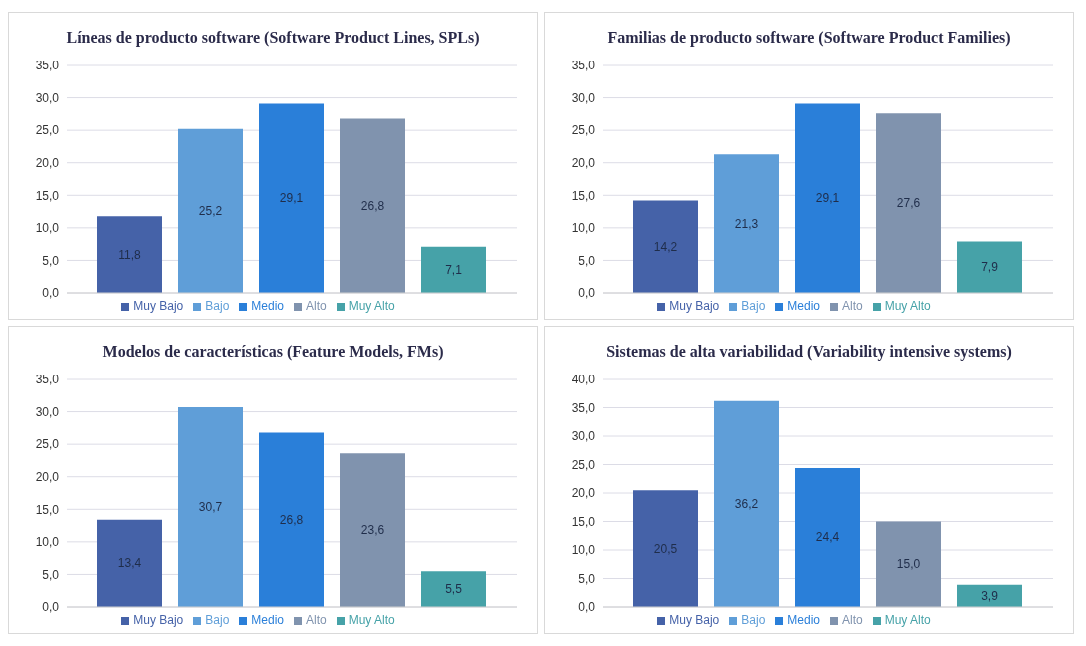  I want to click on data-label: 21,3, so click(746, 223).